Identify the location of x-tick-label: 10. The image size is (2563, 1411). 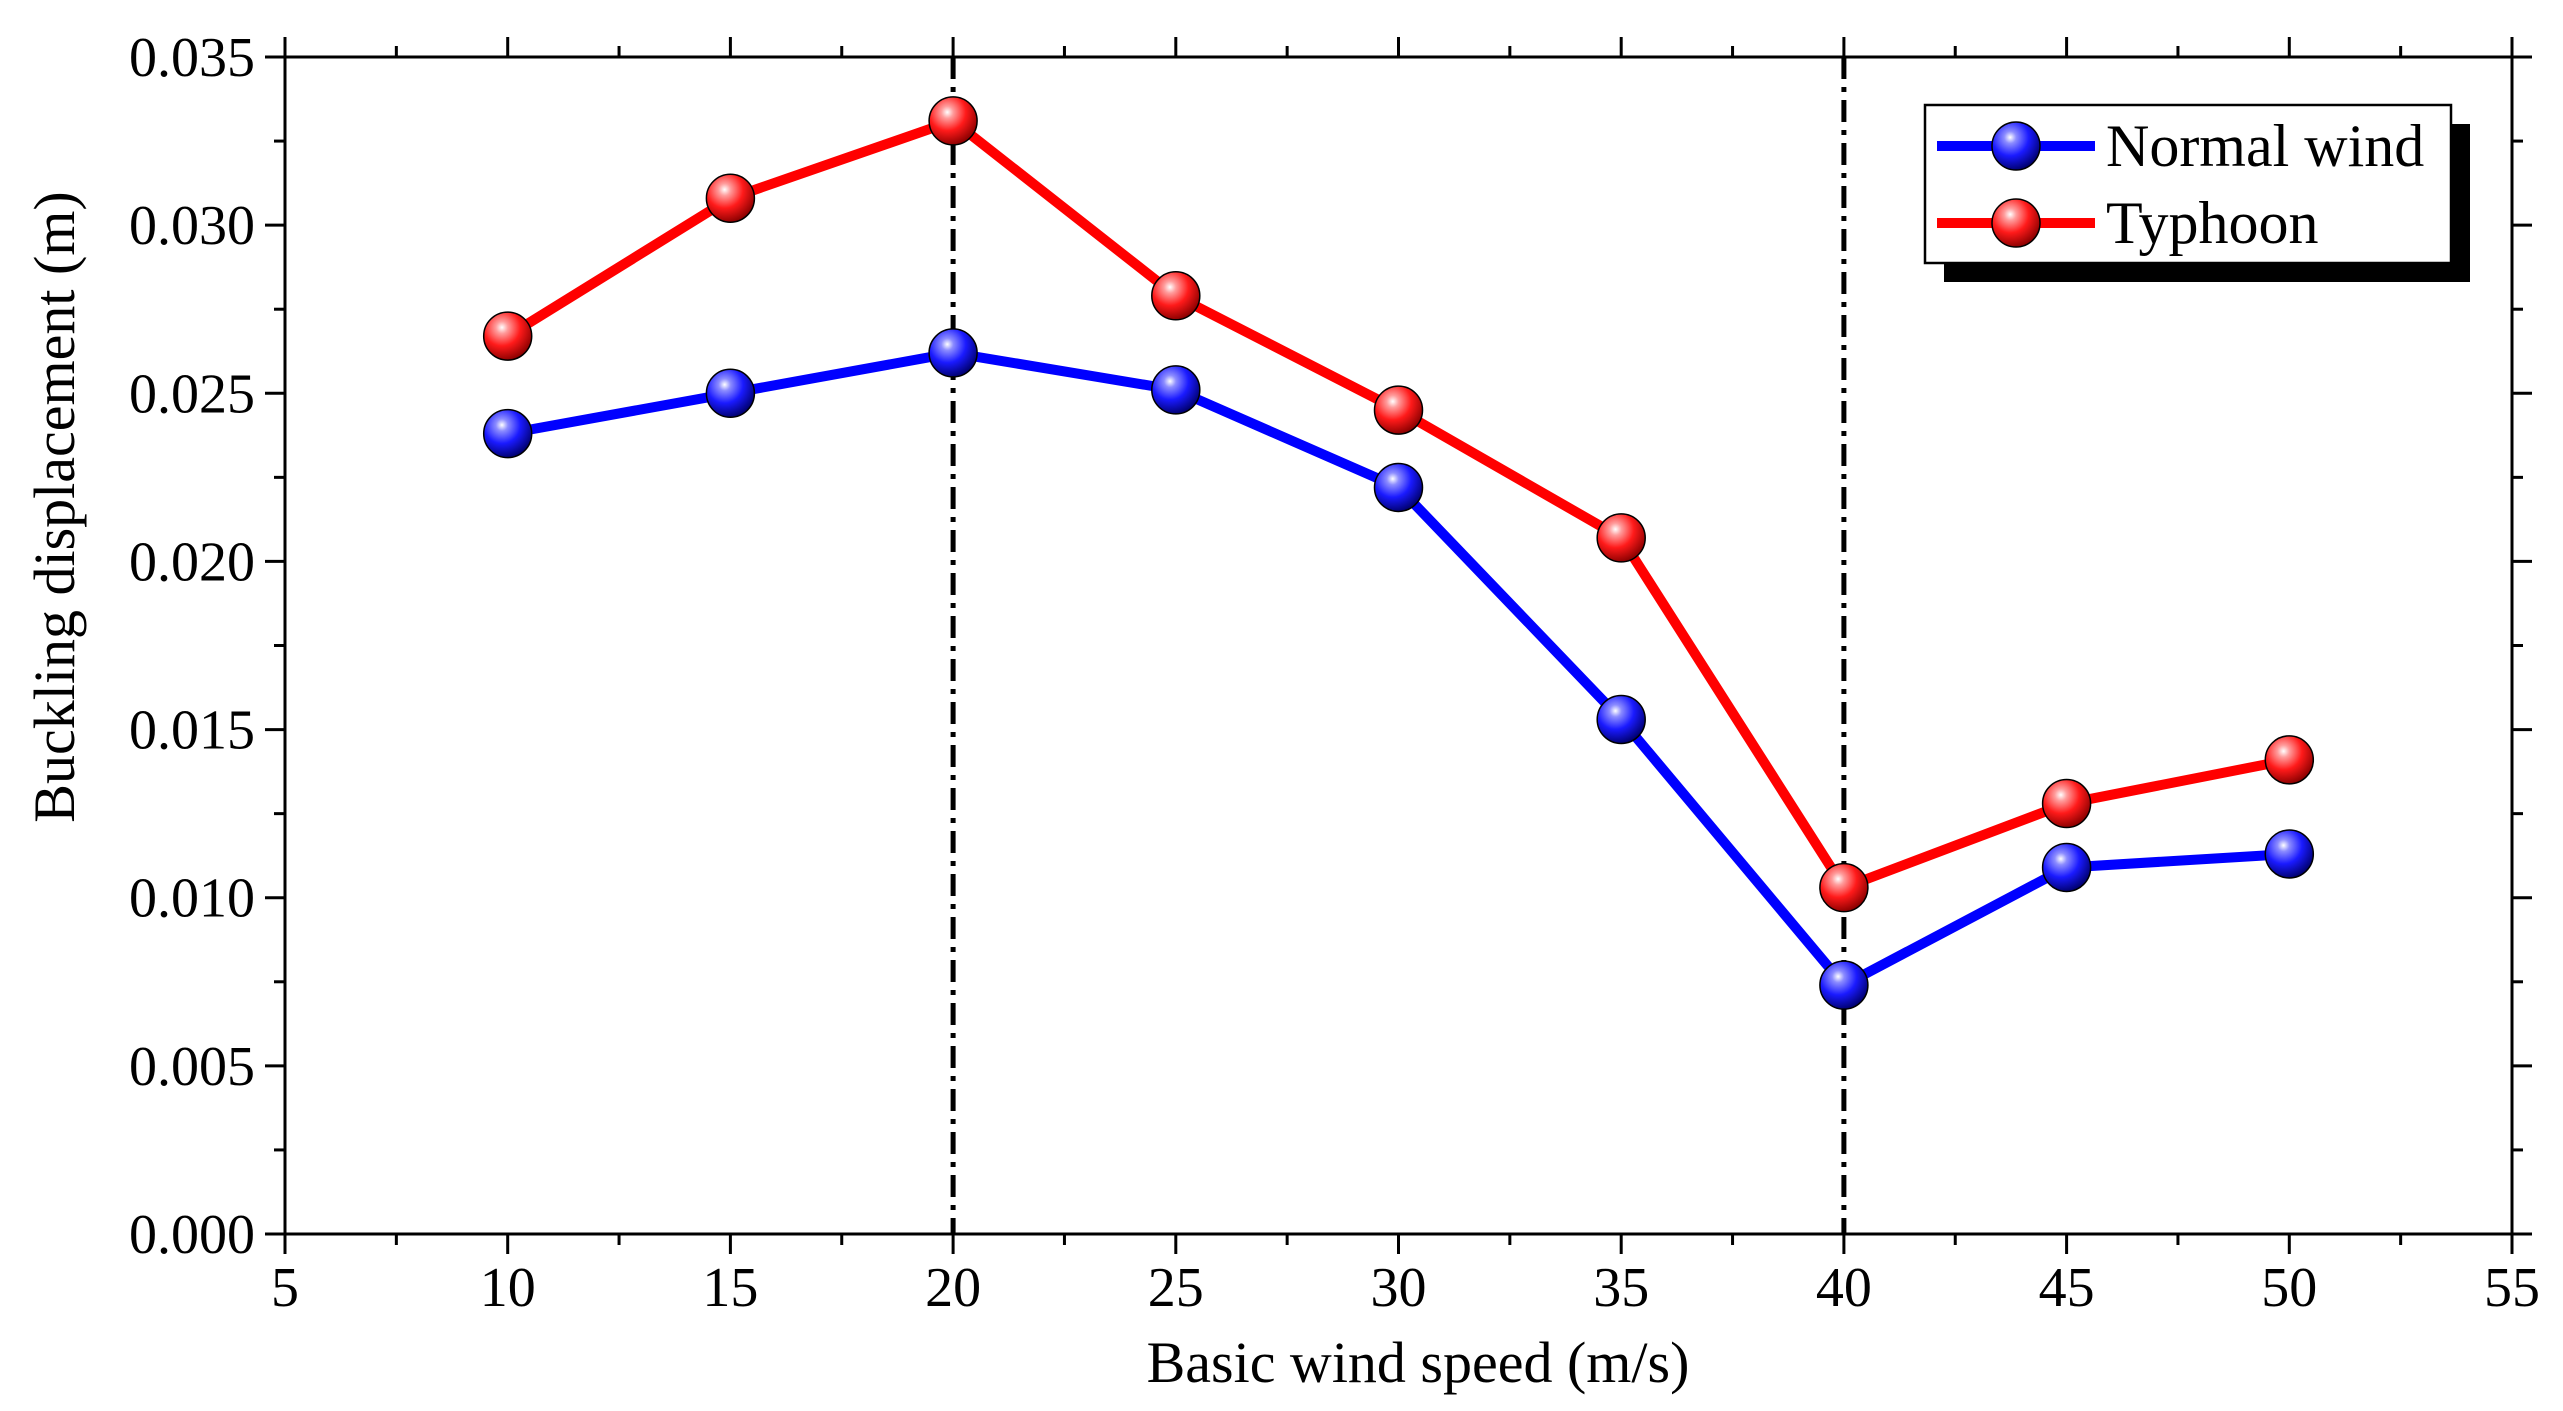
(508, 1288).